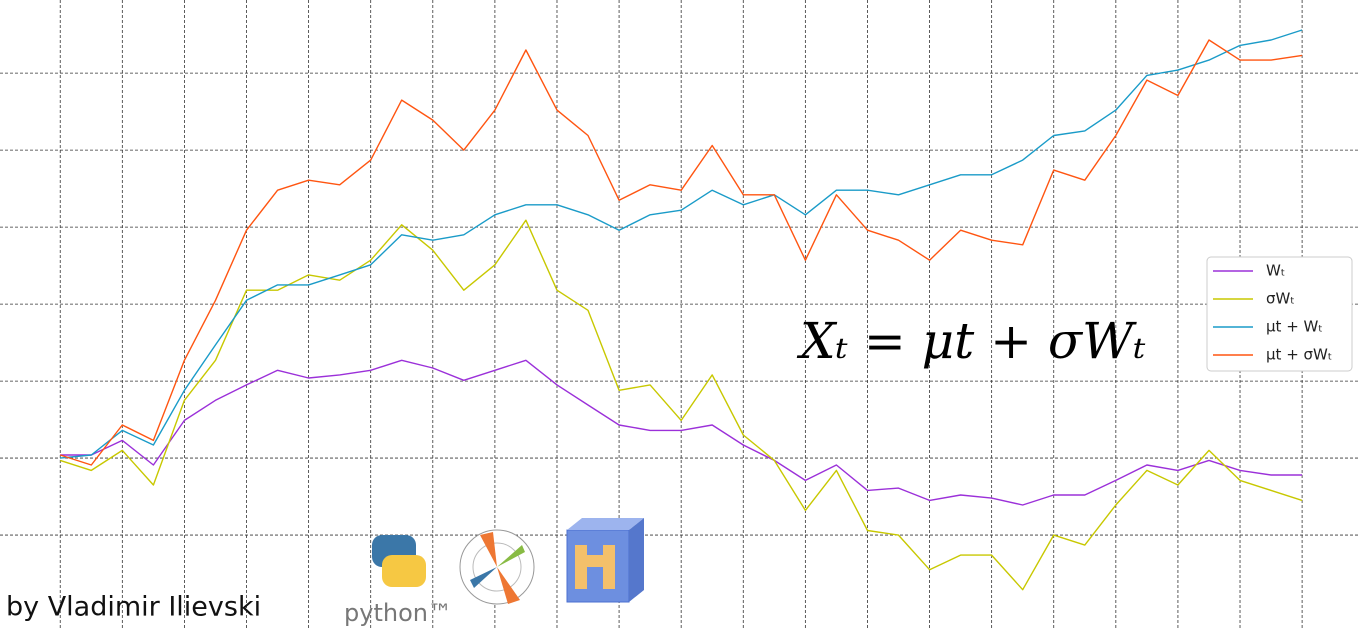 The height and width of the screenshot is (629, 1358). What do you see at coordinates (1299, 355) in the screenshot?
I see `legend-label: μt + σWₜ` at bounding box center [1299, 355].